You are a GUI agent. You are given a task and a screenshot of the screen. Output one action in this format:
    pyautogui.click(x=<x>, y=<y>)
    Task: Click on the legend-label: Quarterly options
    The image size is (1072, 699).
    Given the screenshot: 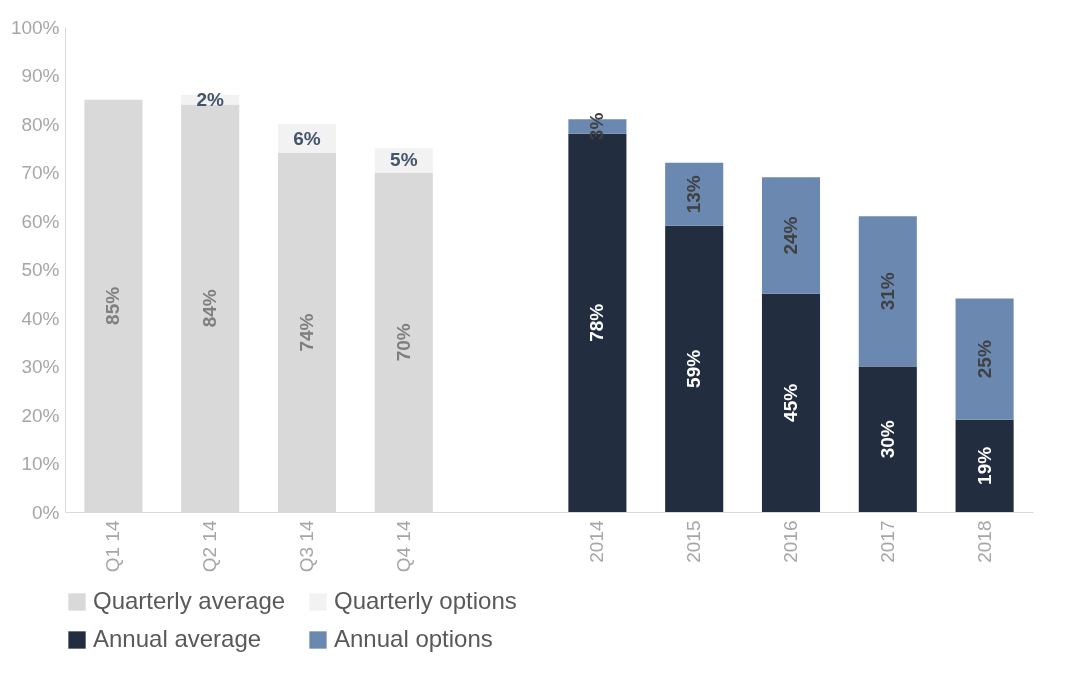 What is the action you would take?
    pyautogui.click(x=425, y=600)
    